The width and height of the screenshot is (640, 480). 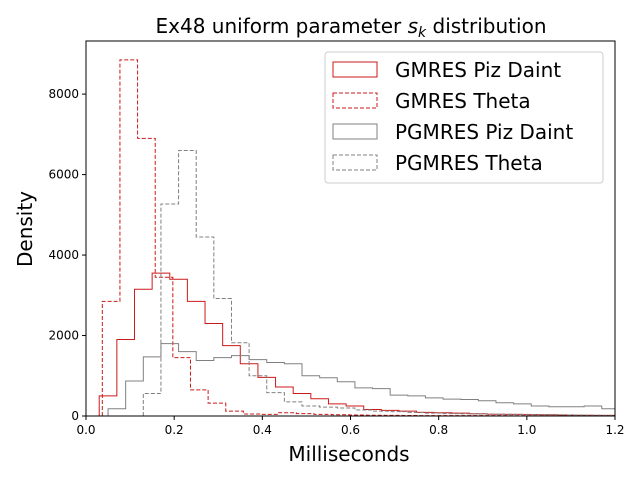 What do you see at coordinates (174, 430) in the screenshot?
I see `x-tick-label: 0.2` at bounding box center [174, 430].